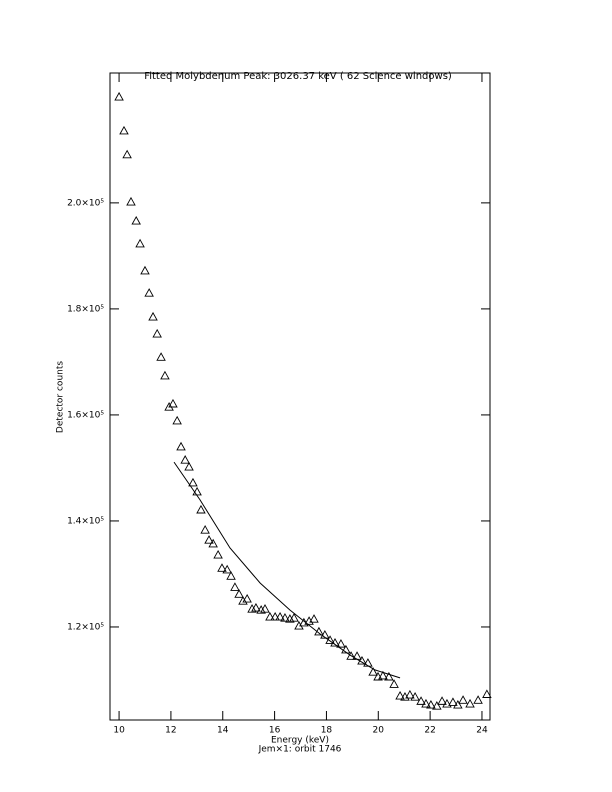 The image size is (612, 792). I want to click on fit-line, so click(287, 570).